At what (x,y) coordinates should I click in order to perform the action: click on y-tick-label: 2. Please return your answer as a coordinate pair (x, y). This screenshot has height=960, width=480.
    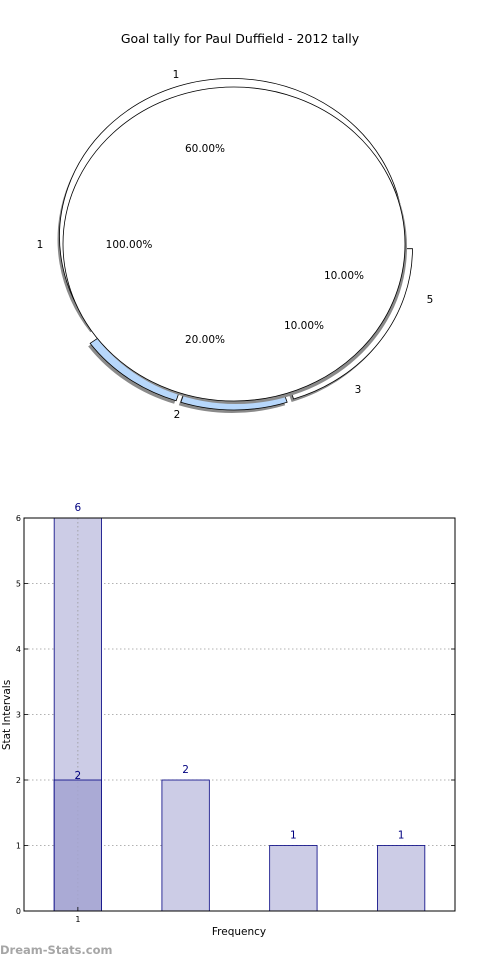
    Looking at the image, I should click on (18, 780).